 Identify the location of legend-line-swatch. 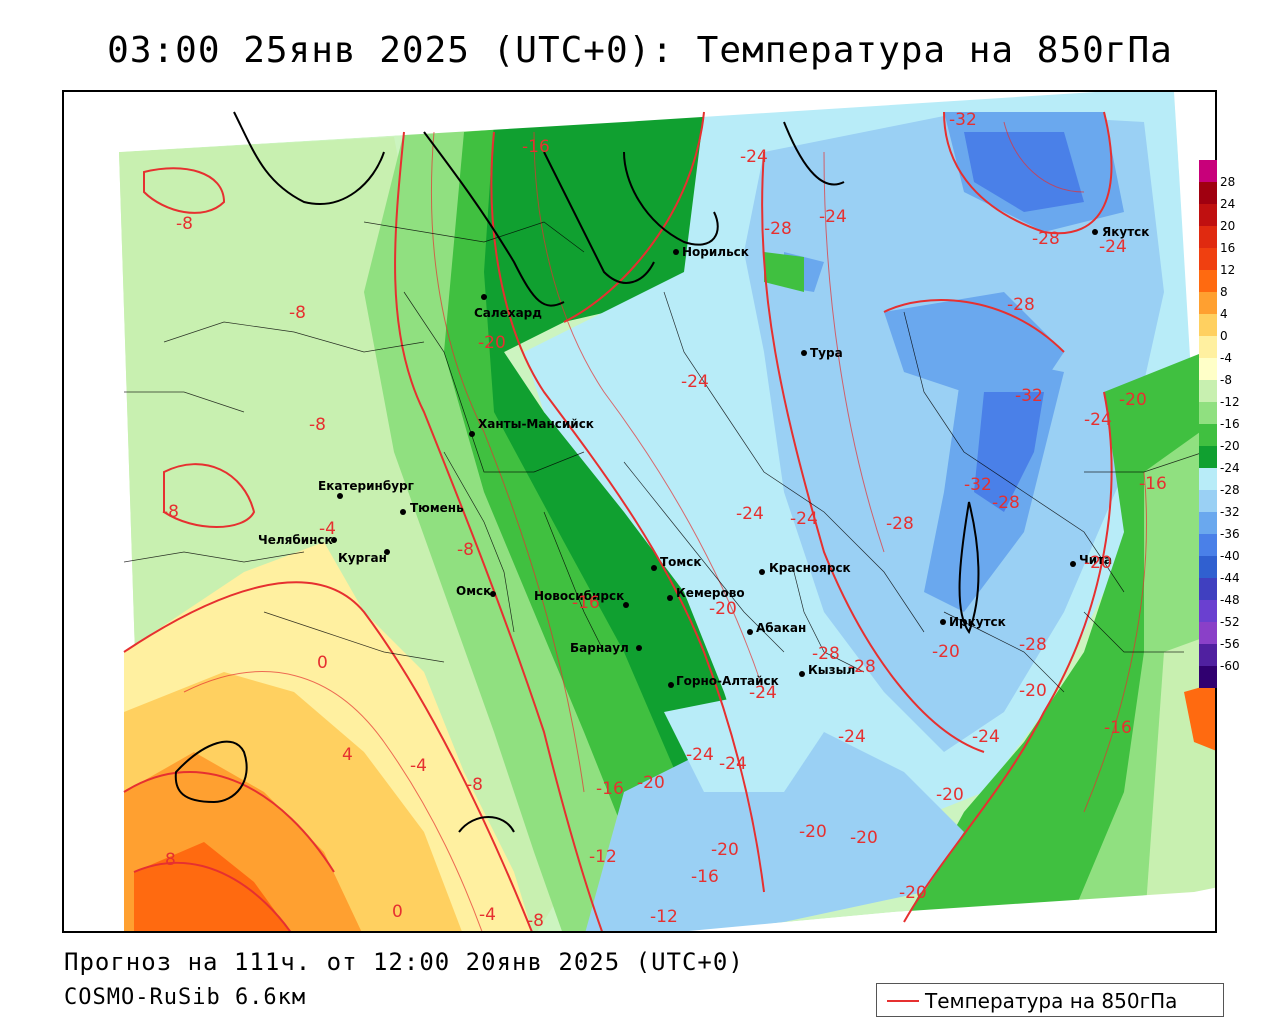
(903, 1001).